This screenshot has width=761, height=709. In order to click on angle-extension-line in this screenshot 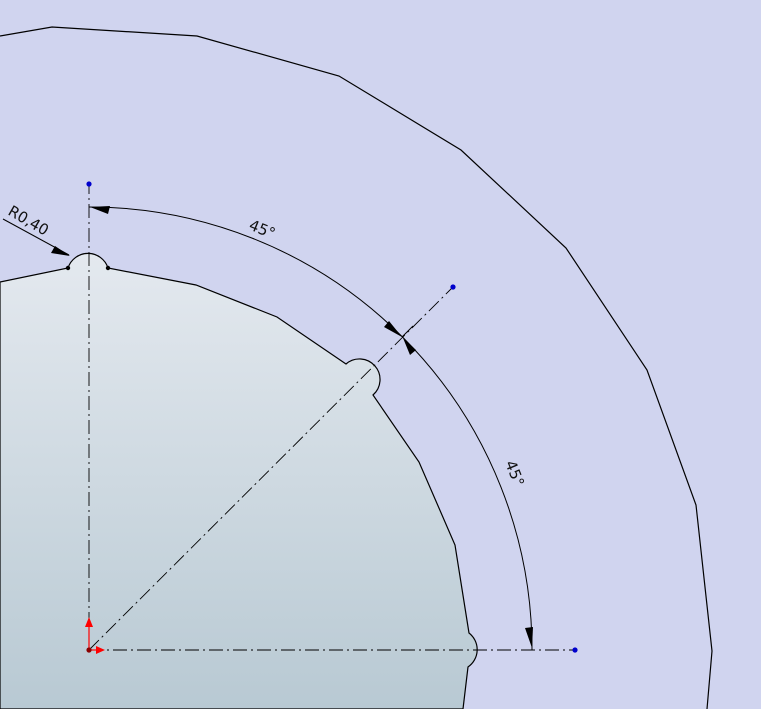, I will do `click(407, 331)`.